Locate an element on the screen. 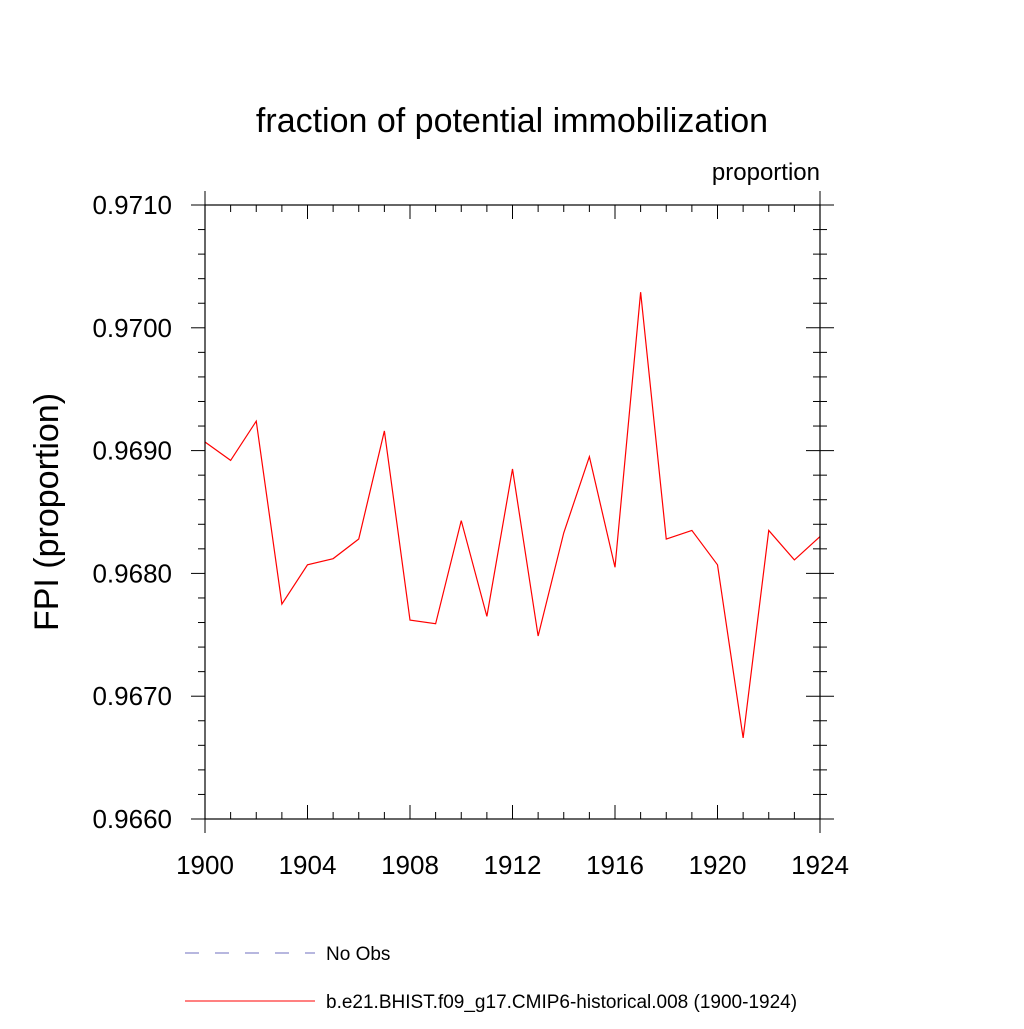 The width and height of the screenshot is (1024, 1029). y-tick-label: 0.9680 is located at coordinates (132, 573).